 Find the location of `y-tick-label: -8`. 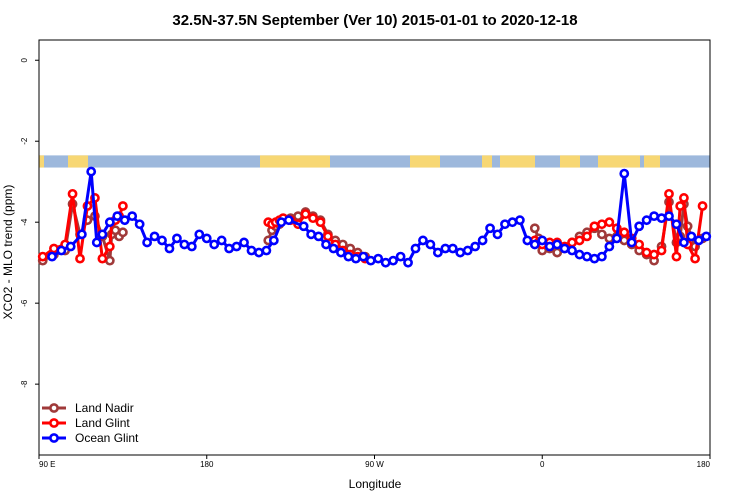

y-tick-label: -8 is located at coordinates (24, 384).